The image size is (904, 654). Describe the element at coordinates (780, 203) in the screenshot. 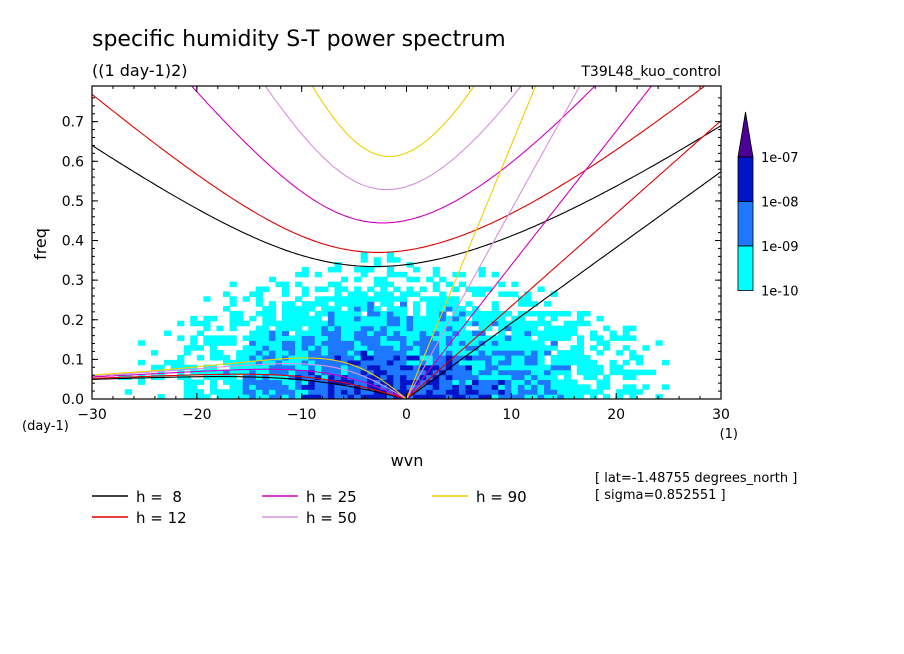

I see `colorbar-label: 1e-08` at that location.